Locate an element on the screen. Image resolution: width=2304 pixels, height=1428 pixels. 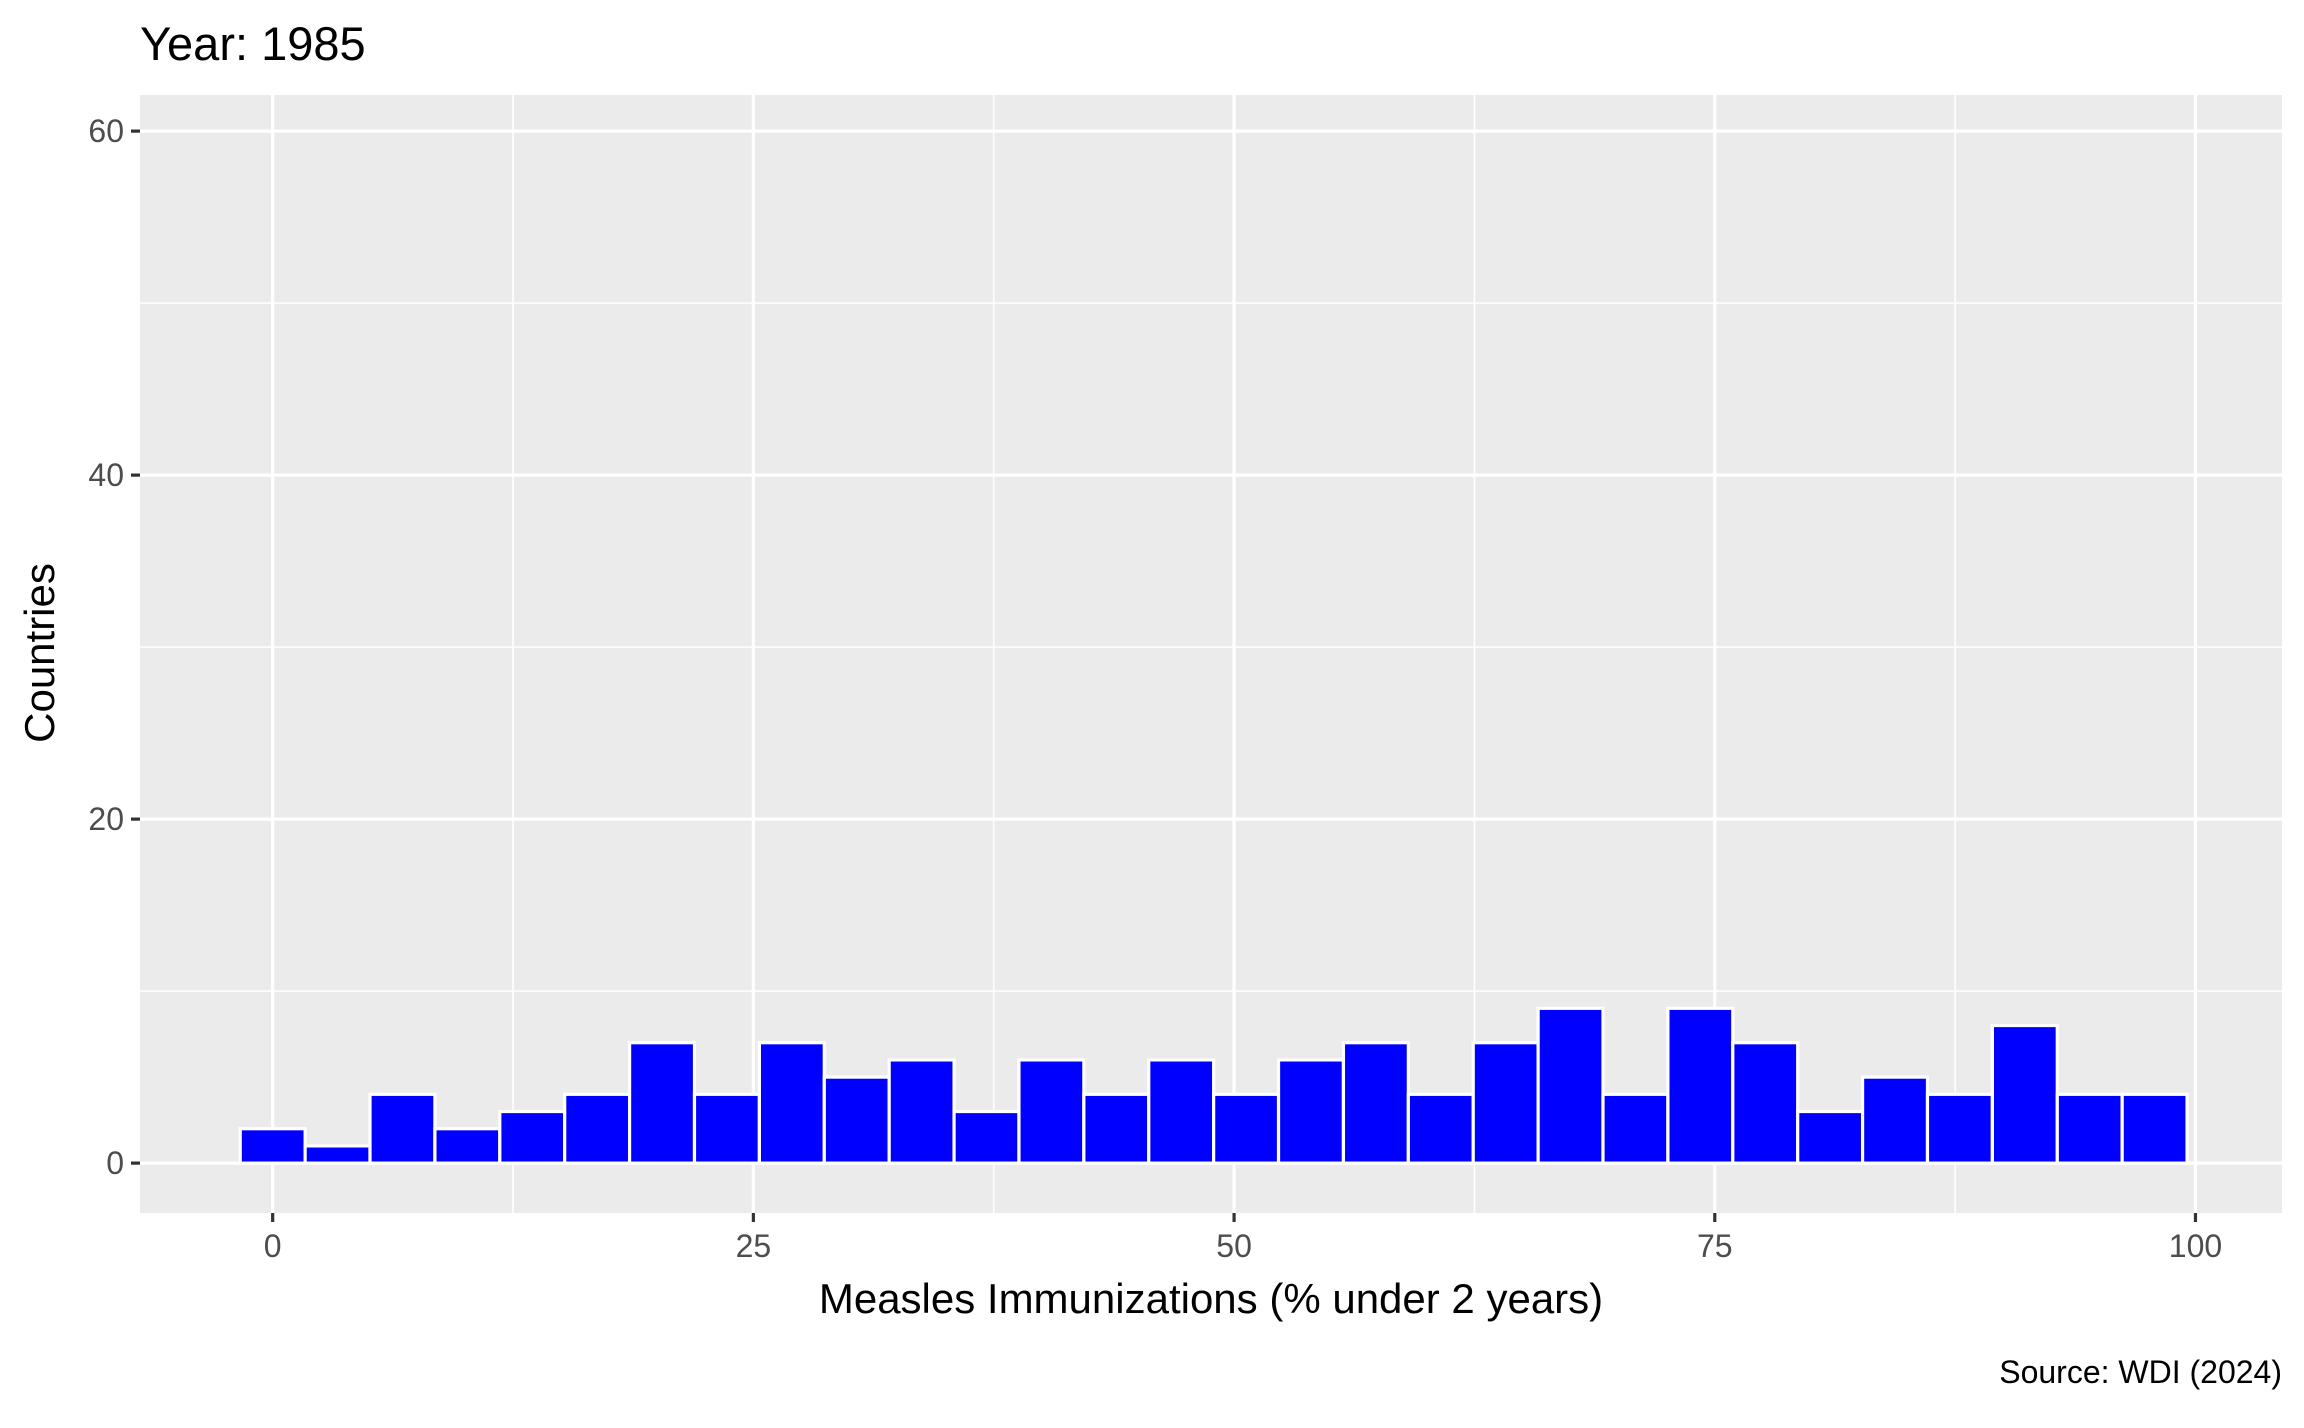
bars is located at coordinates (1213, 1085).